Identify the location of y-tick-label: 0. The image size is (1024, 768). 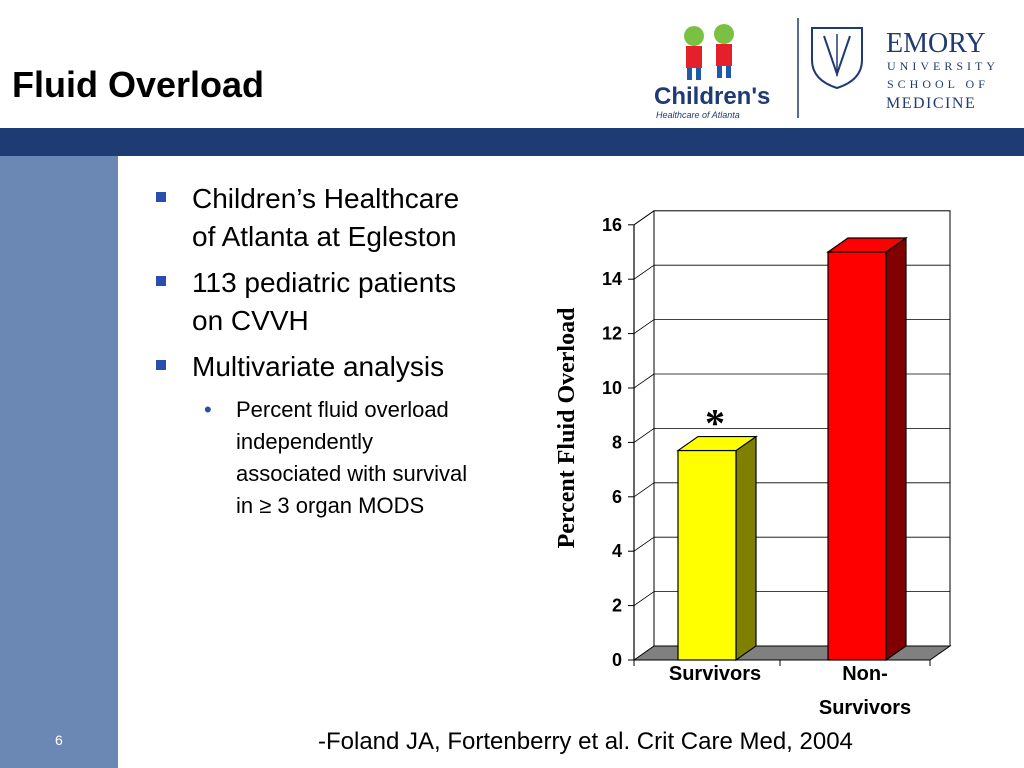
(617, 660).